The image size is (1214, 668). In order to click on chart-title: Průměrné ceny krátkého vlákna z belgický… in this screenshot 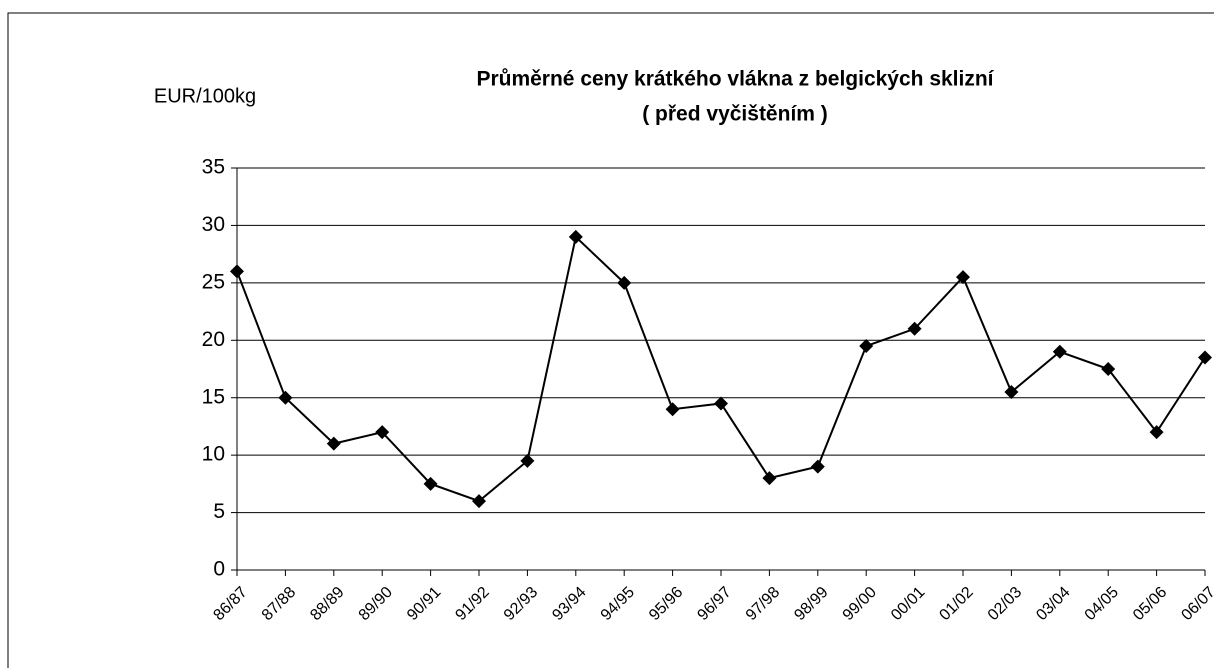, I will do `click(735, 79)`.